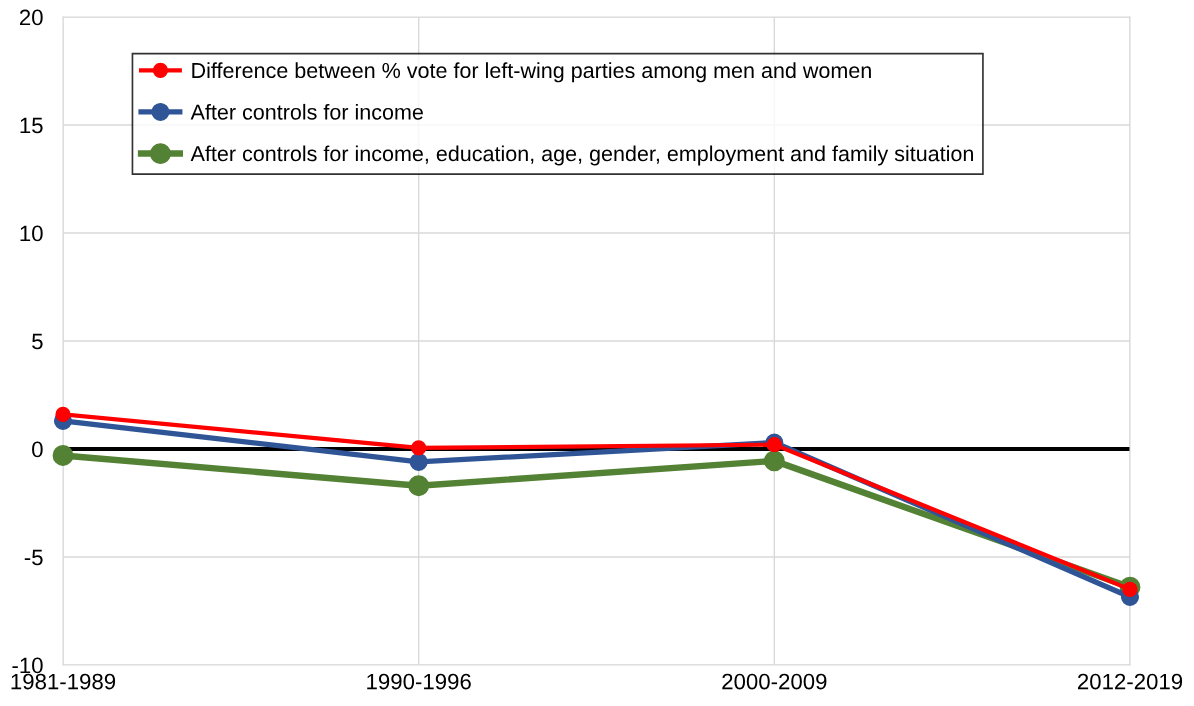  I want to click on x-tick-label: 2000-2009, so click(774, 681).